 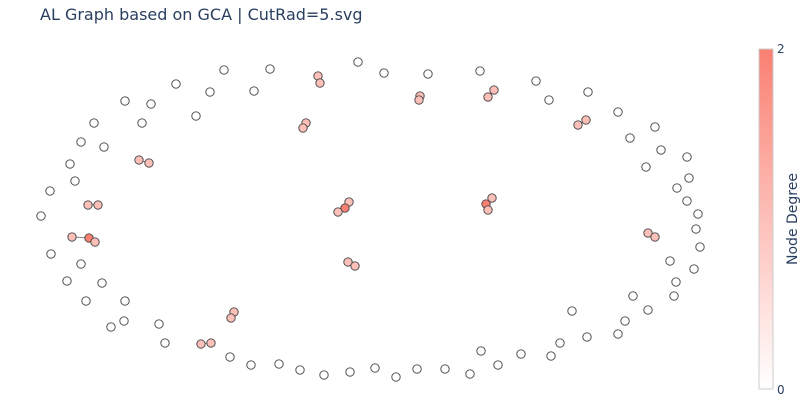 I want to click on chart-title: AL Graph based on GCA | CutRad=5.svg, so click(x=201, y=14).